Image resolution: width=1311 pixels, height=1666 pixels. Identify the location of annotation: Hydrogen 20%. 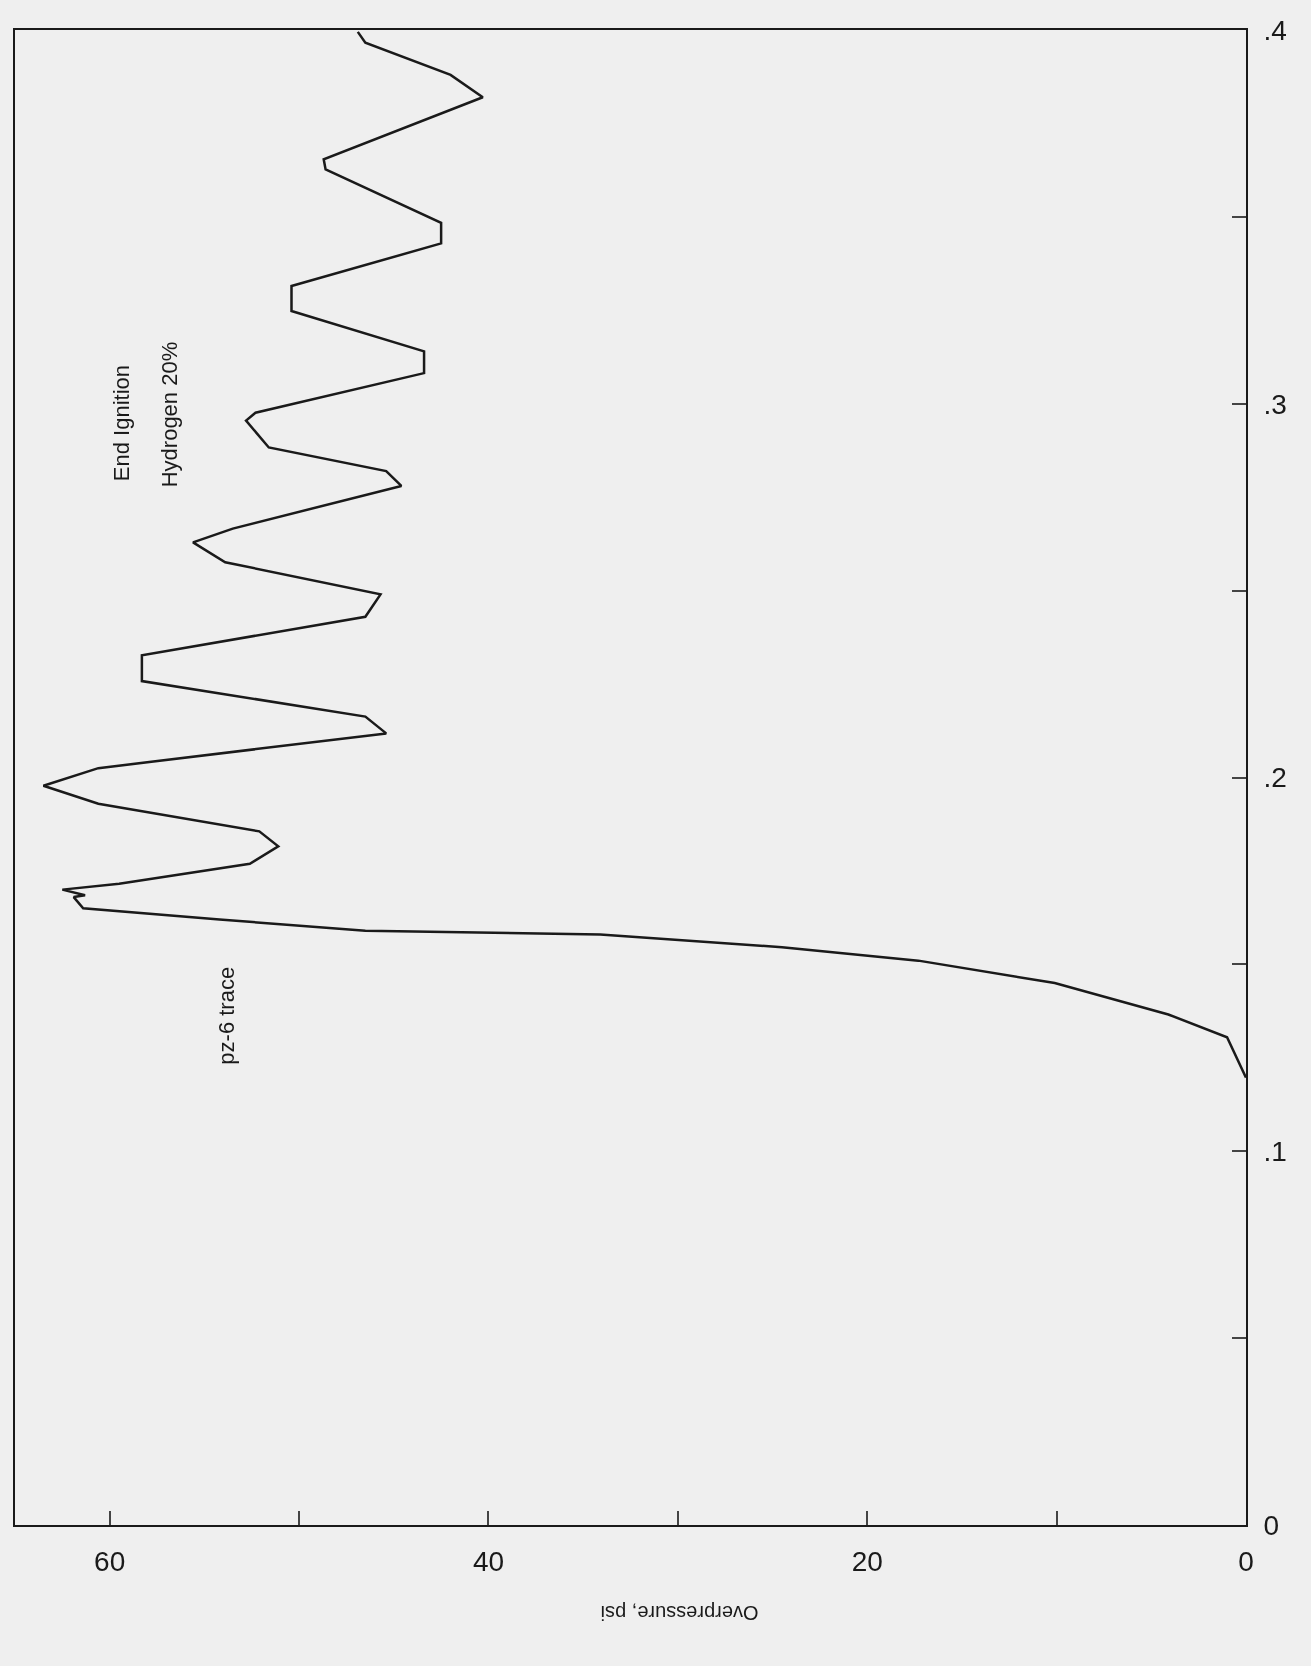
(170, 414).